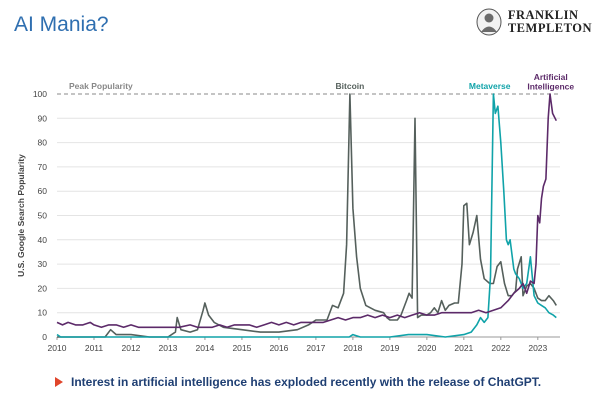 Image resolution: width=602 pixels, height=403 pixels. What do you see at coordinates (167, 348) in the screenshot?
I see `x-tick-label: 2013` at bounding box center [167, 348].